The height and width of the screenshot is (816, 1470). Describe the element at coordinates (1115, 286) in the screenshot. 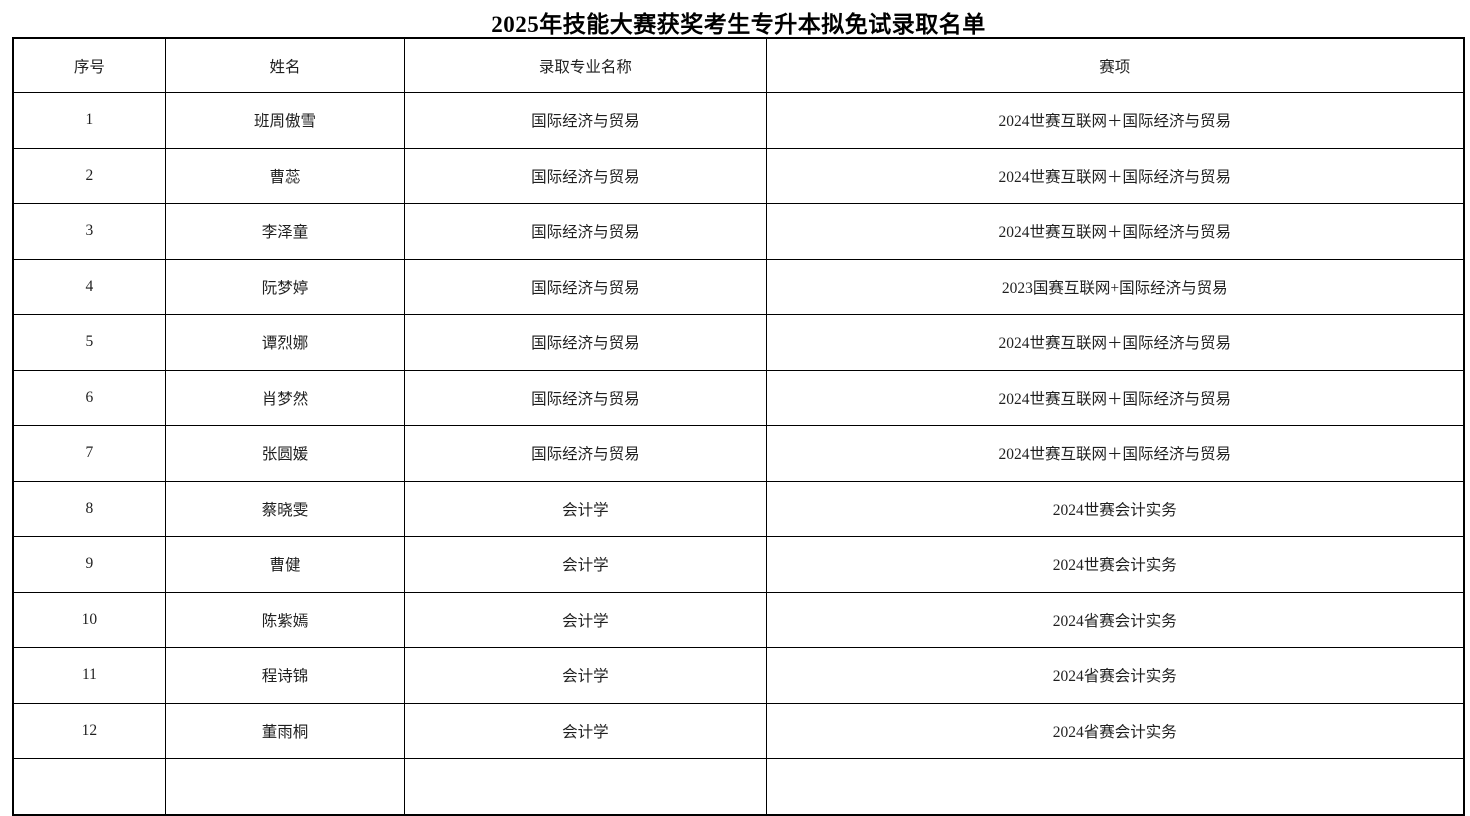

I see `table-cell-event: 2023国赛互联网+国际经济与贸易` at that location.